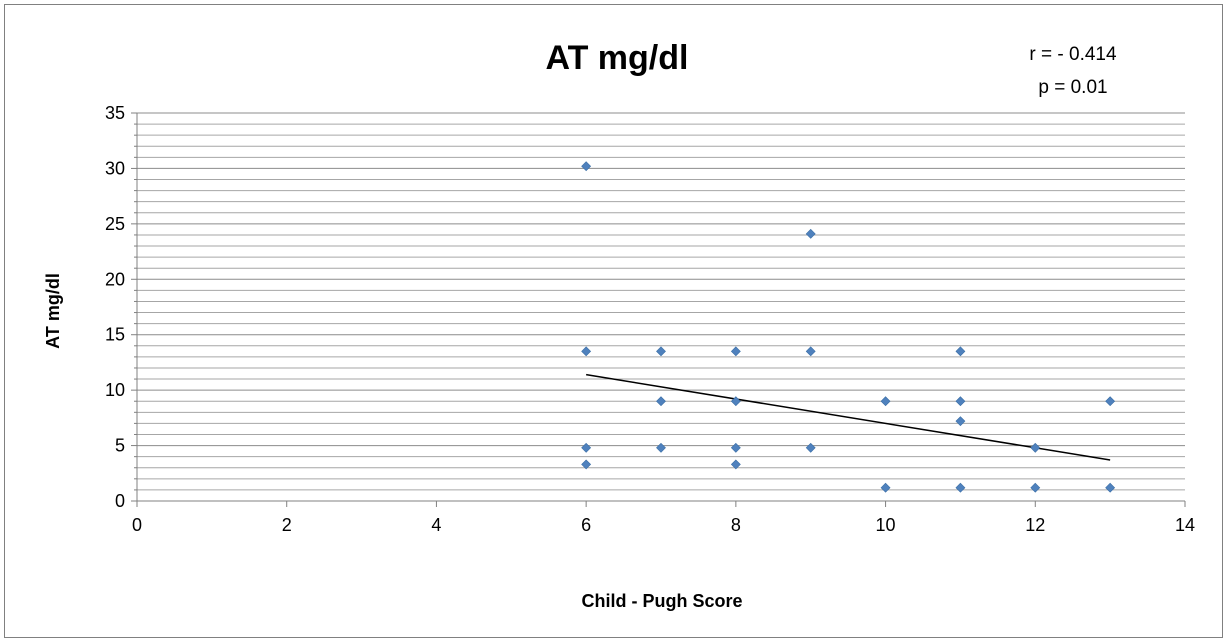  I want to click on y-tick-label: 0, so click(120, 501).